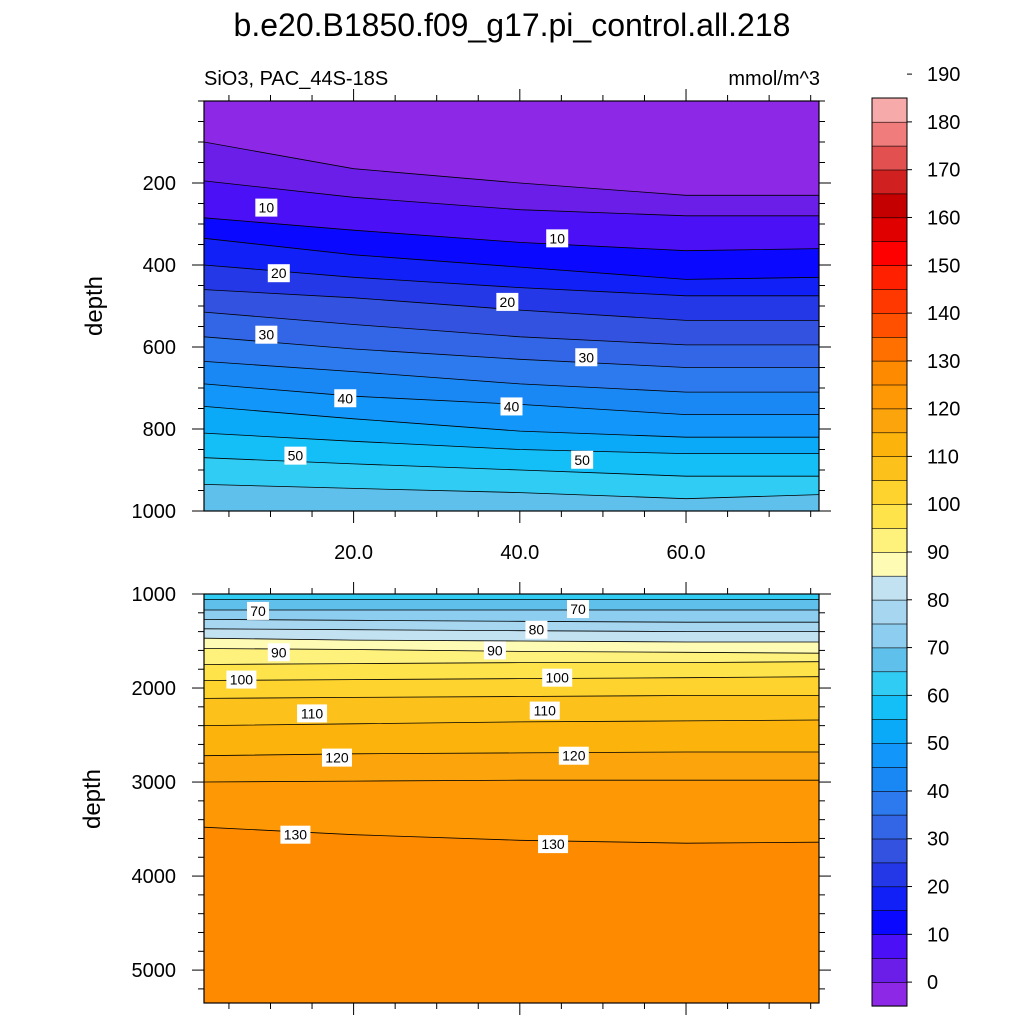 The image size is (1024, 1024). Describe the element at coordinates (154, 689) in the screenshot. I see `y-tick-label: 2000` at that location.